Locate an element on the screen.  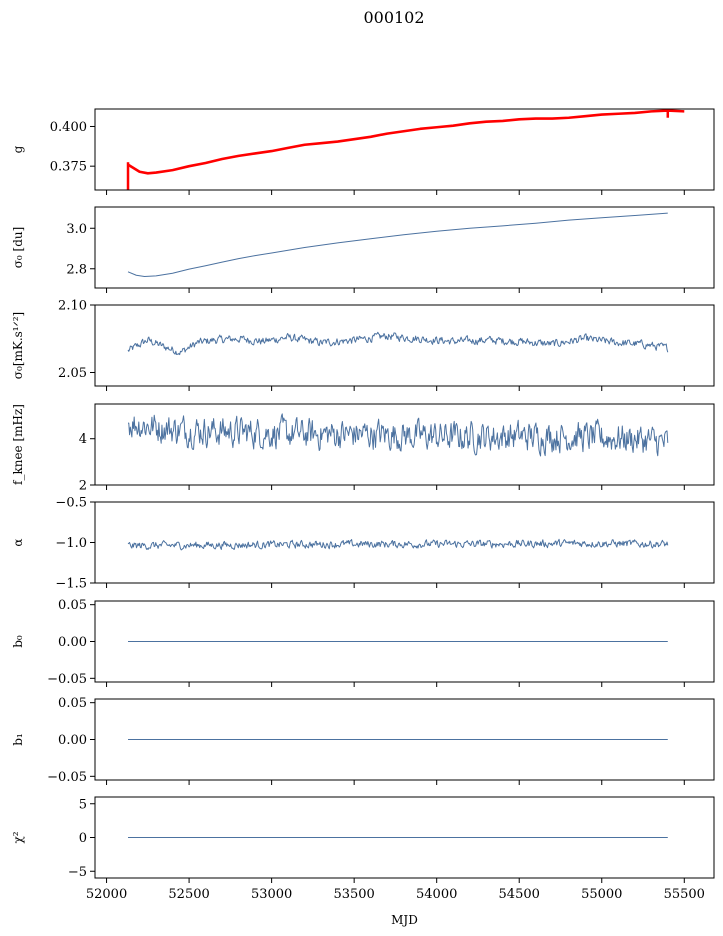
y-tick-label: −5 is located at coordinates (77, 872).